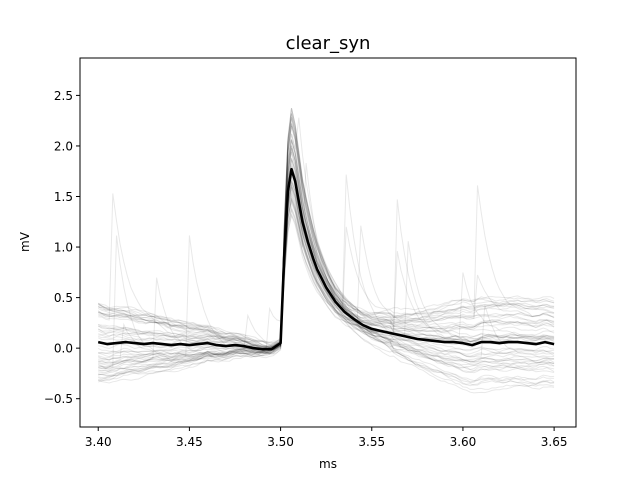 This screenshot has width=640, height=480. Describe the element at coordinates (328, 43) in the screenshot. I see `chart-title: clear_syn` at that location.